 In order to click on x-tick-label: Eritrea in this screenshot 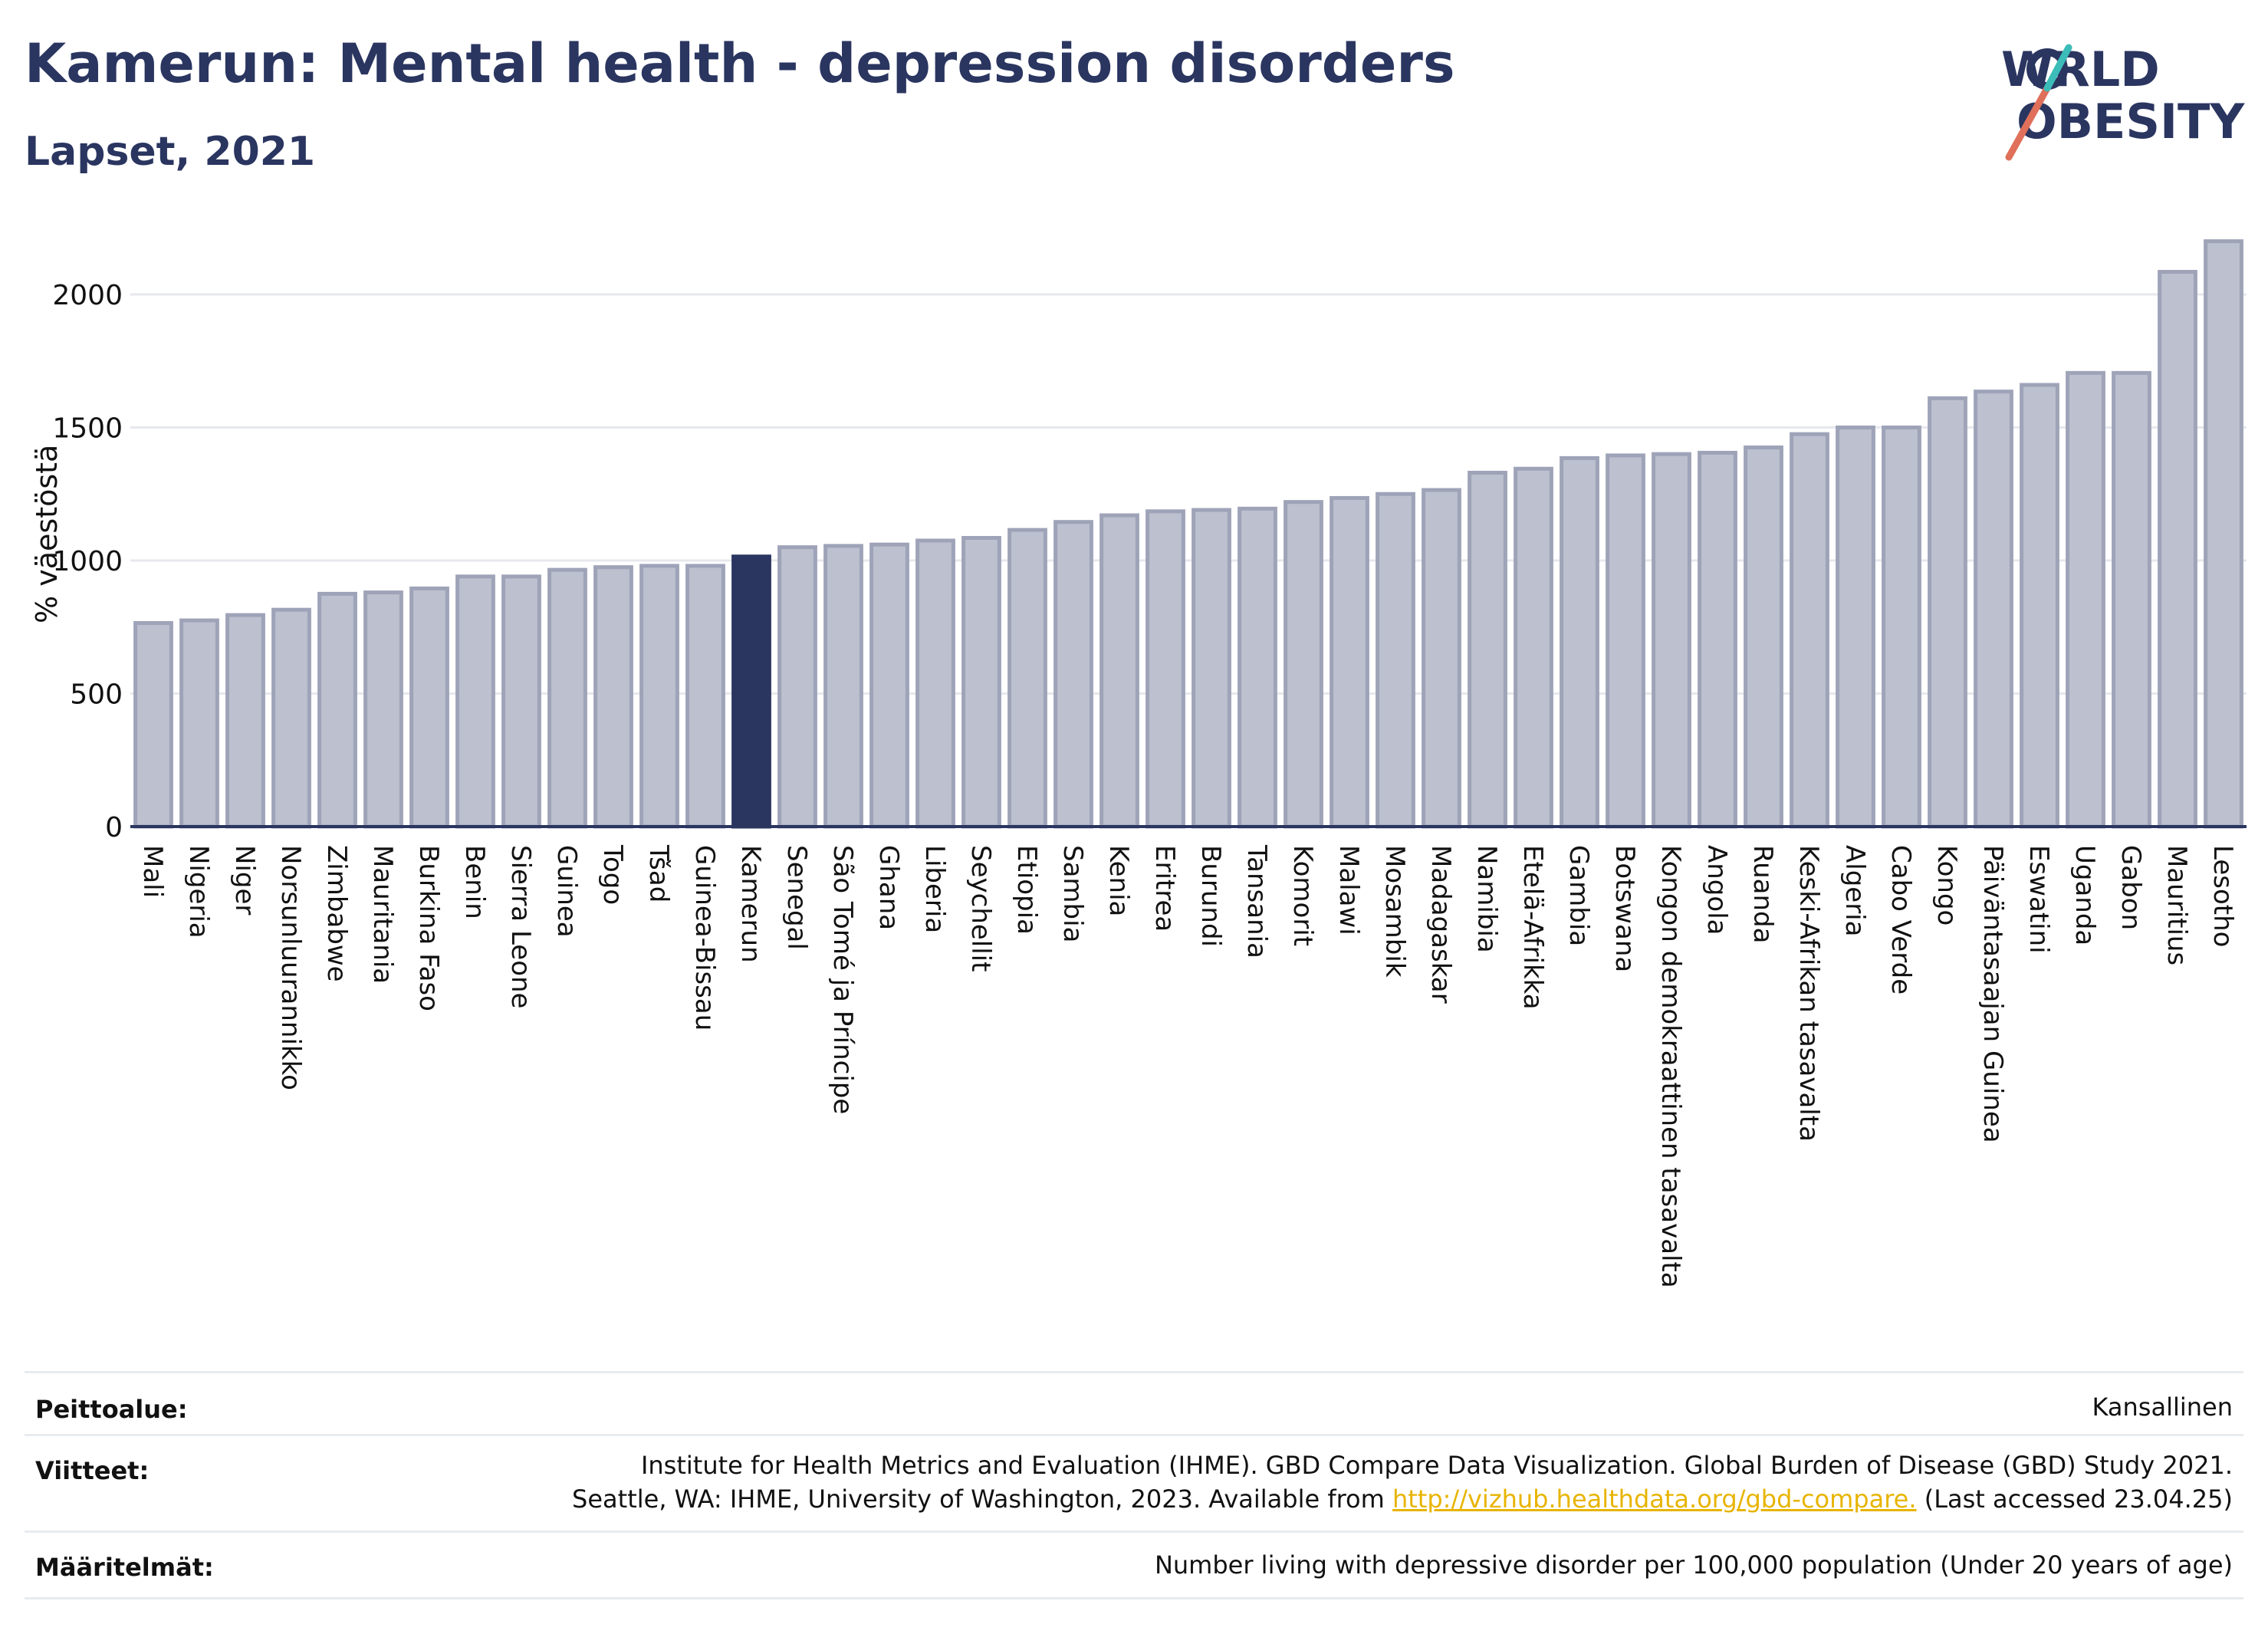, I will do `click(1164, 889)`.